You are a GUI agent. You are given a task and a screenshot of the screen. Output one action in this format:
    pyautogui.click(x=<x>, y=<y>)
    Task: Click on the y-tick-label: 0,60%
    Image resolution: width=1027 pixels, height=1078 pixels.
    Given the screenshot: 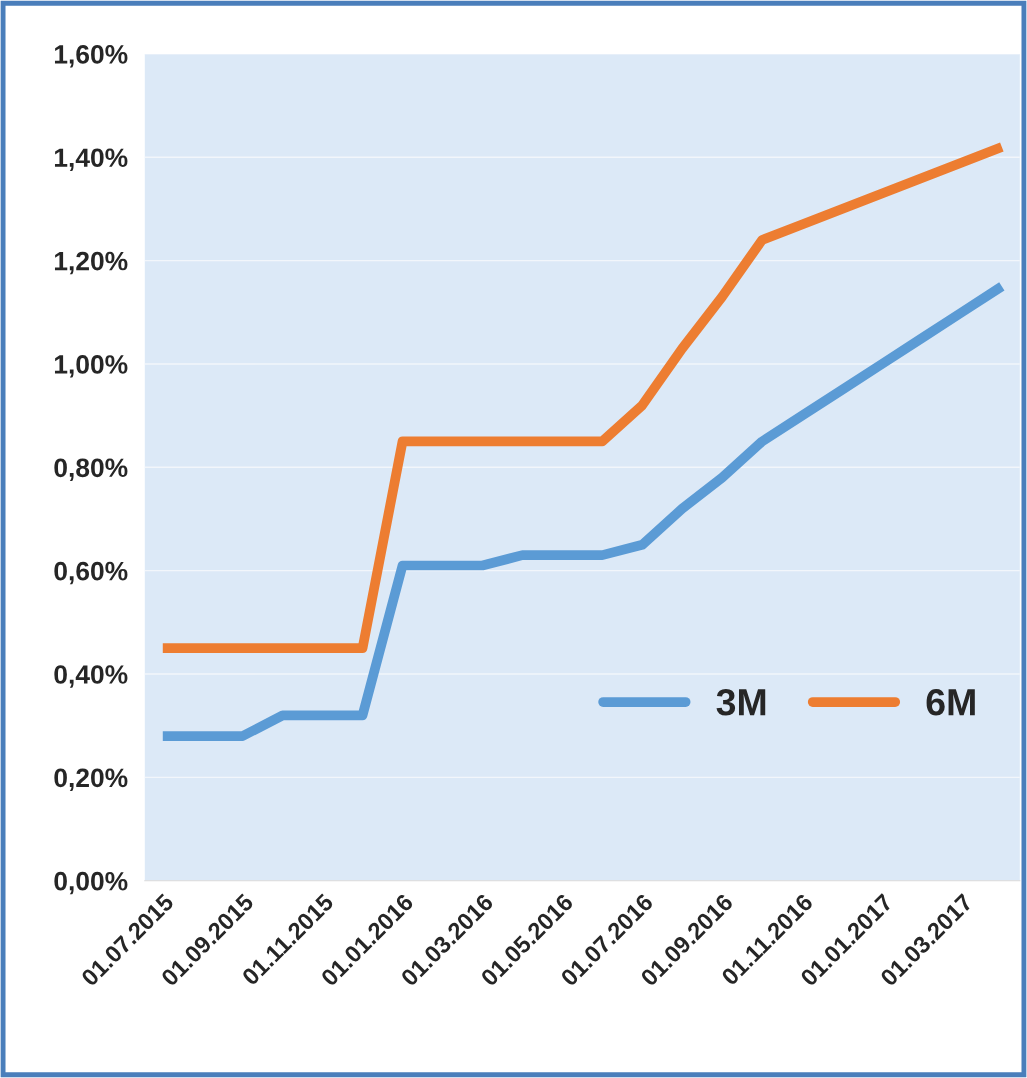 What is the action you would take?
    pyautogui.click(x=91, y=573)
    